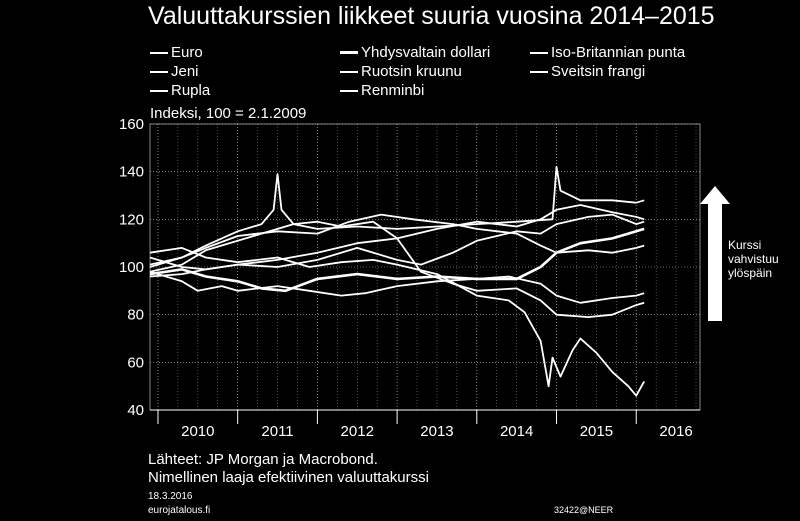 Image resolution: width=800 pixels, height=521 pixels. I want to click on legend-item-dollar: Yhdysvaltain dollari, so click(415, 52).